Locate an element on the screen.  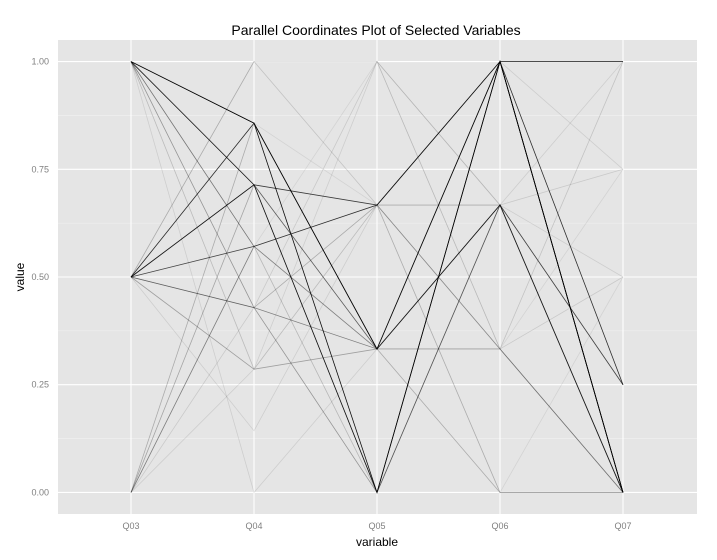
y-tick-labels: 0.00 0.25 0.50 0.75 1.00 is located at coordinates (40, 277).